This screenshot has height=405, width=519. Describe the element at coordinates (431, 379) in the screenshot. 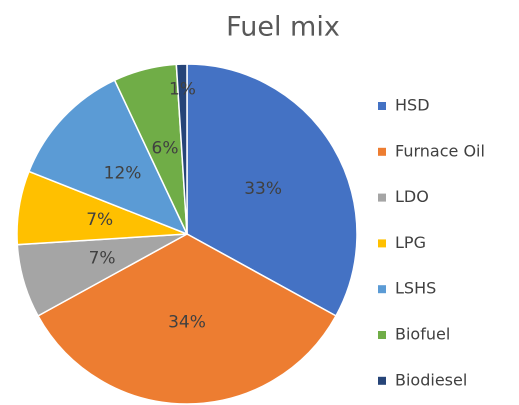

I see `legend-label: Biodiesel` at that location.